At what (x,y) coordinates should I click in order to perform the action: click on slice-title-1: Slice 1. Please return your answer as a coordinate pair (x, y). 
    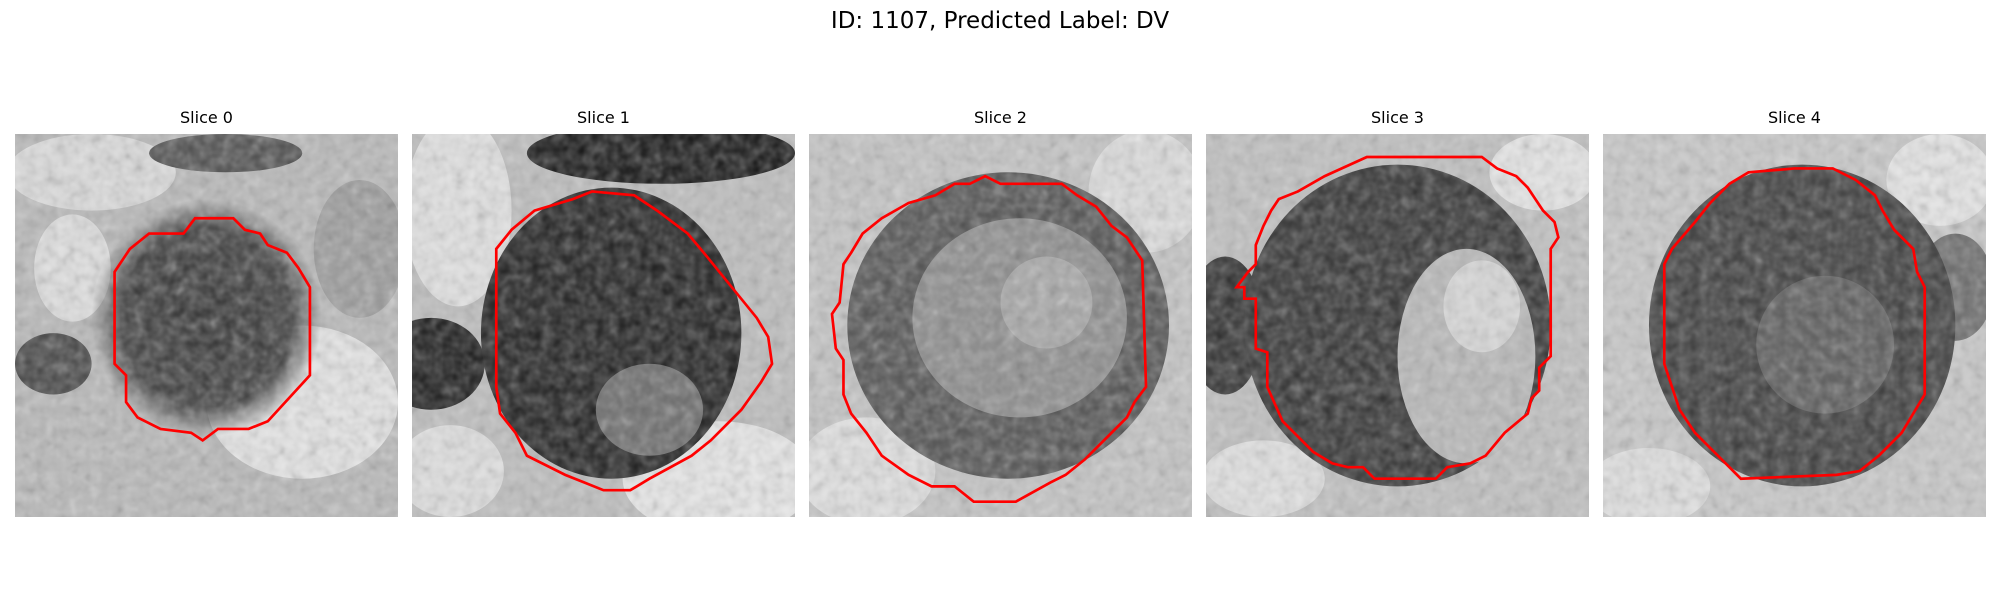
    Looking at the image, I should click on (603, 117).